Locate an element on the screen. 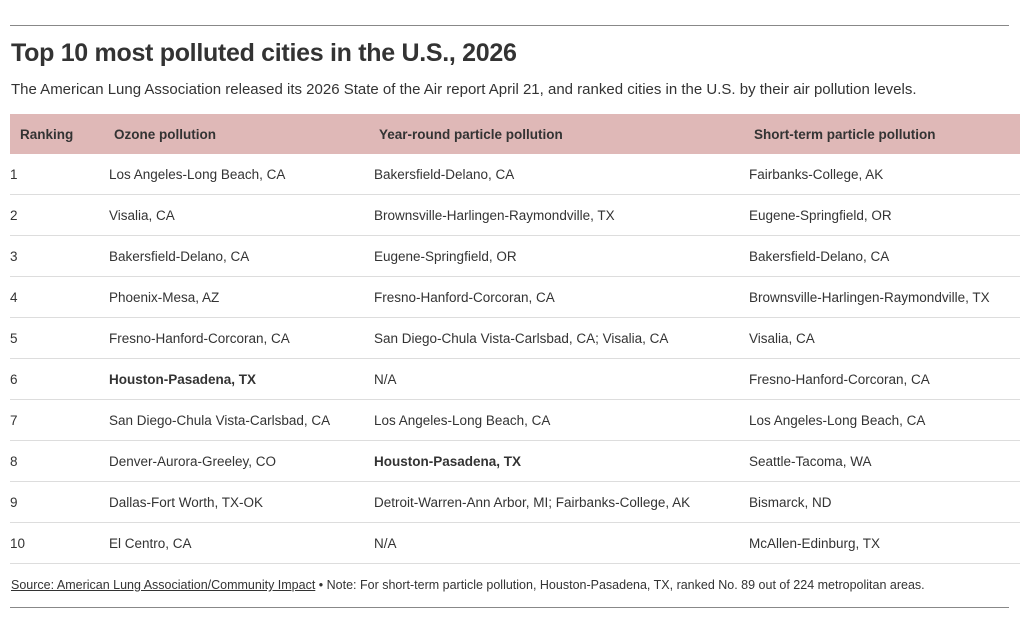 Image resolution: width=1020 pixels, height=633 pixels. bottom-divider is located at coordinates (509, 607).